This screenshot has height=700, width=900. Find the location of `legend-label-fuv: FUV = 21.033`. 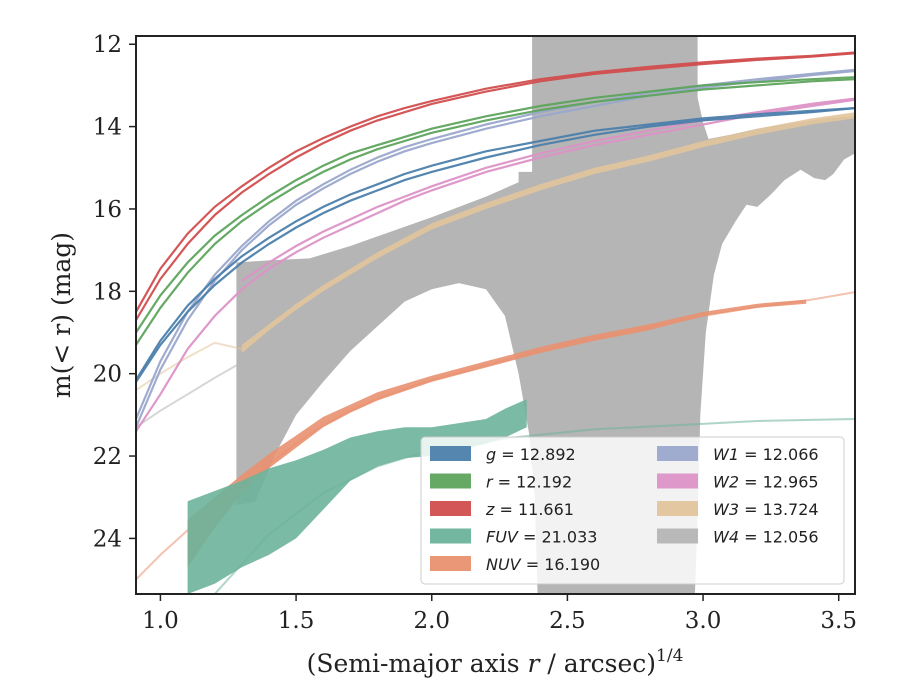

legend-label-fuv: FUV = 21.033 is located at coordinates (541, 537).